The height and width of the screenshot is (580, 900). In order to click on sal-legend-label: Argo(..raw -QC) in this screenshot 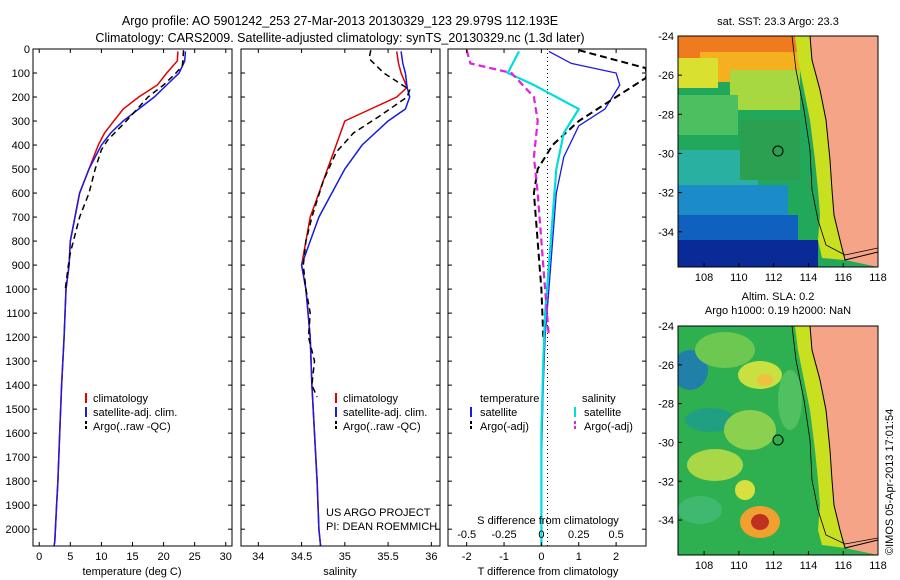, I will do `click(382, 427)`.